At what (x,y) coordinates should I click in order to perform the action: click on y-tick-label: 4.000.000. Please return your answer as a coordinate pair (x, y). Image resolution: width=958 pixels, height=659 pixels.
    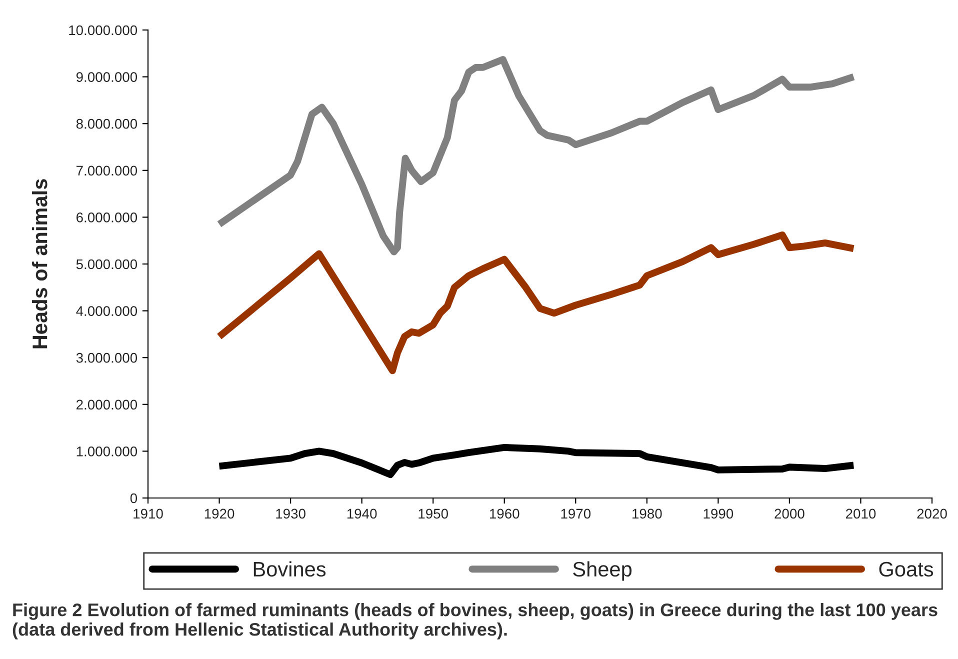
    Looking at the image, I should click on (107, 311).